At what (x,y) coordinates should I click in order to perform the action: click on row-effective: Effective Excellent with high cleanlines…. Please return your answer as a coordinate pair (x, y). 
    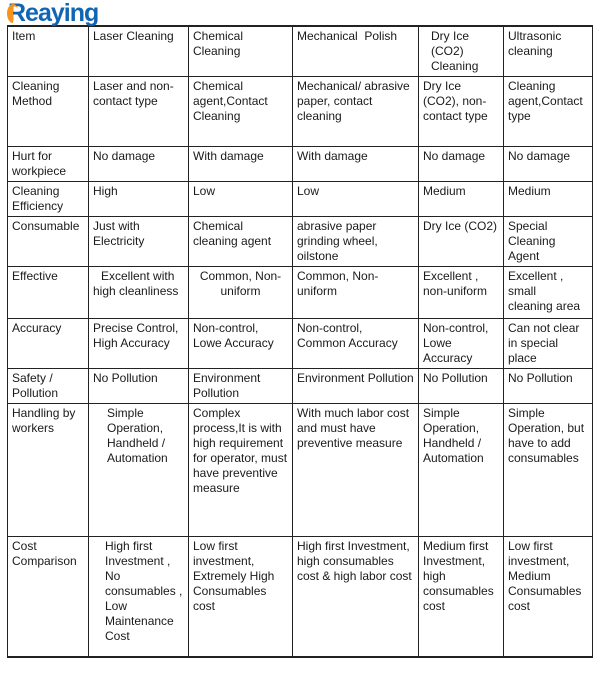
    Looking at the image, I should click on (300, 292).